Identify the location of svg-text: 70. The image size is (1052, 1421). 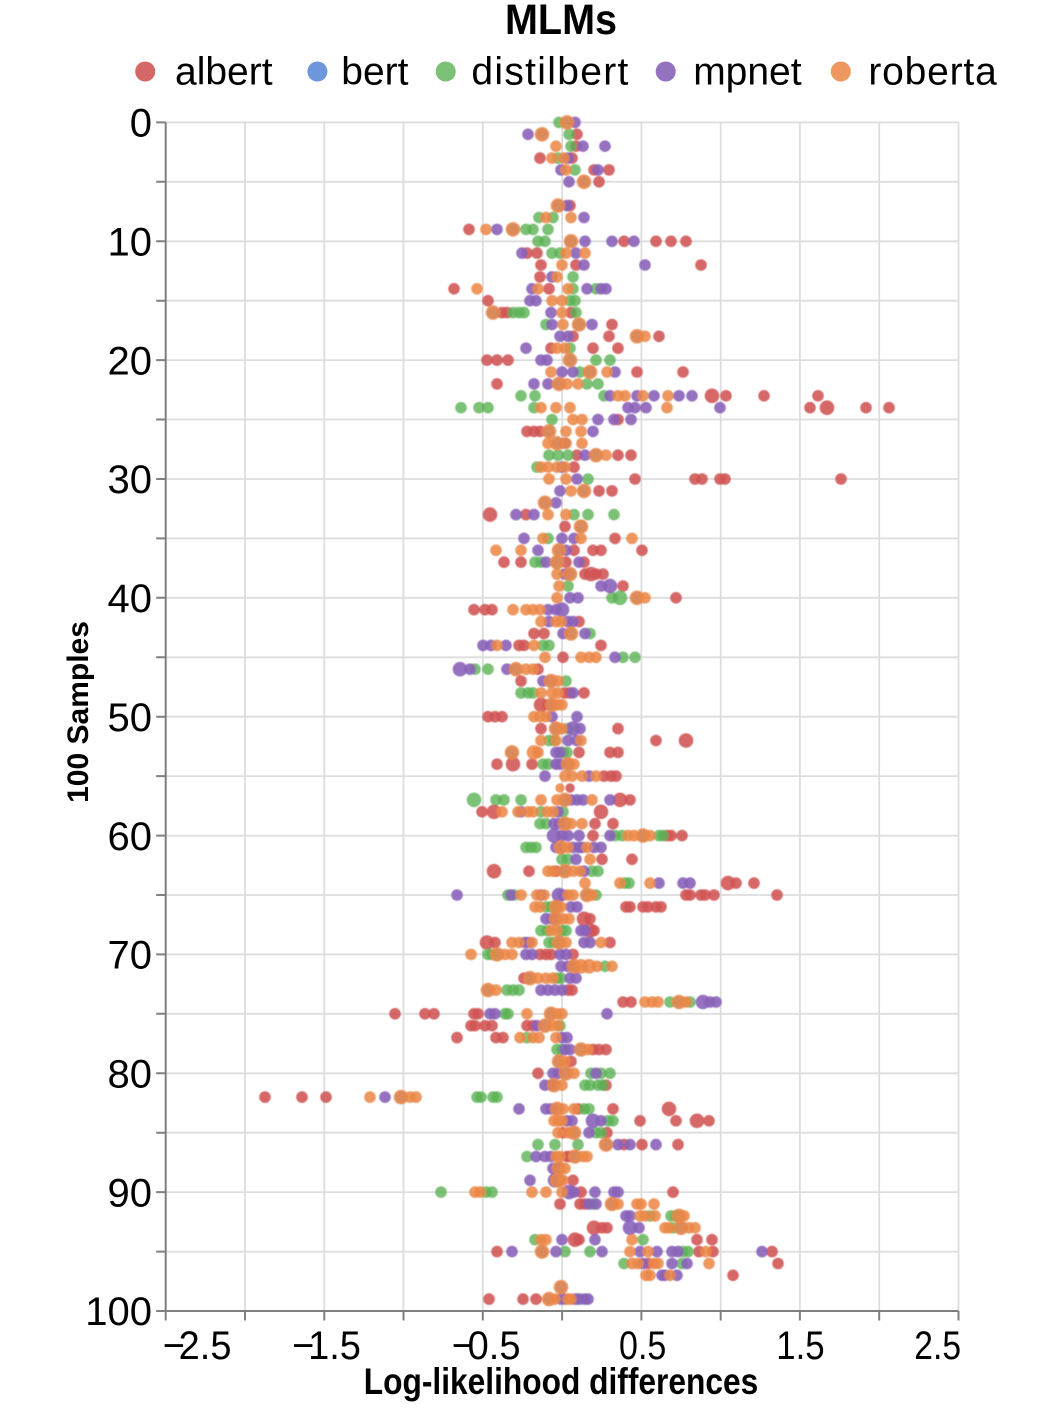
(130, 956).